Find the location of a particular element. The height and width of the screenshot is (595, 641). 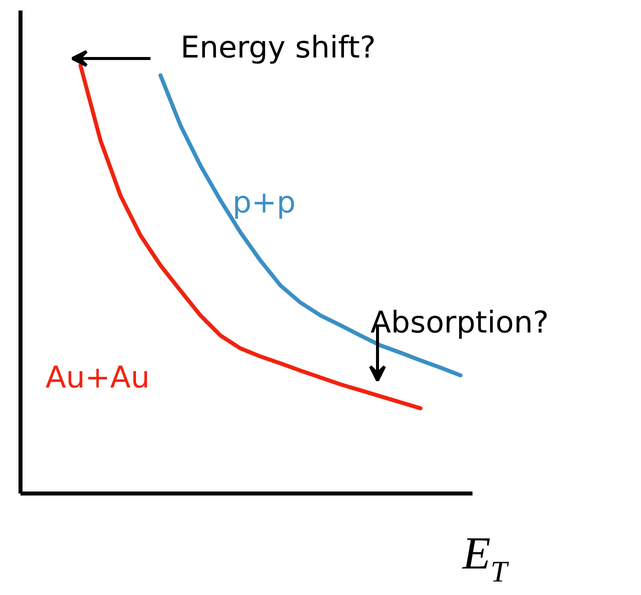

text: Energy shift? is located at coordinates (278, 48).